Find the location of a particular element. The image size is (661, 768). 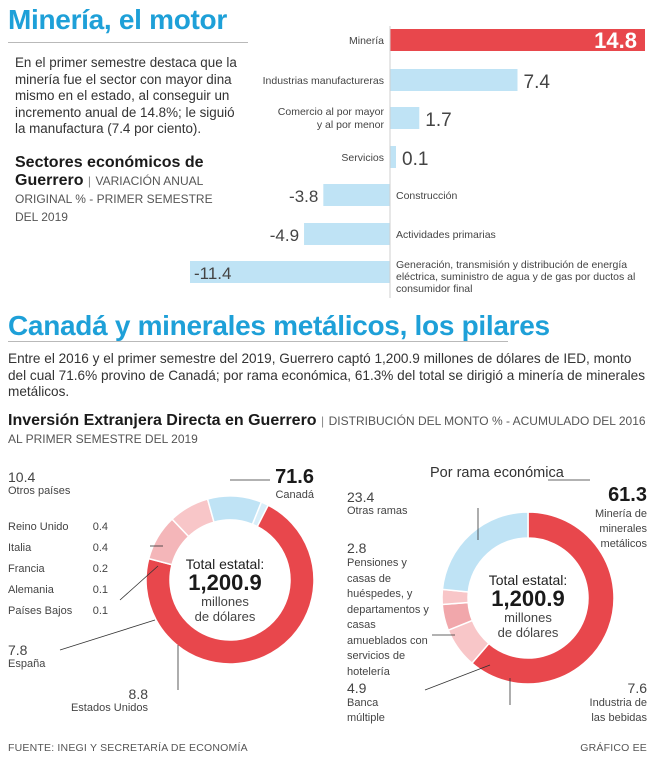

pie1-eeuu-name: Estados Unidos is located at coordinates (109, 708).